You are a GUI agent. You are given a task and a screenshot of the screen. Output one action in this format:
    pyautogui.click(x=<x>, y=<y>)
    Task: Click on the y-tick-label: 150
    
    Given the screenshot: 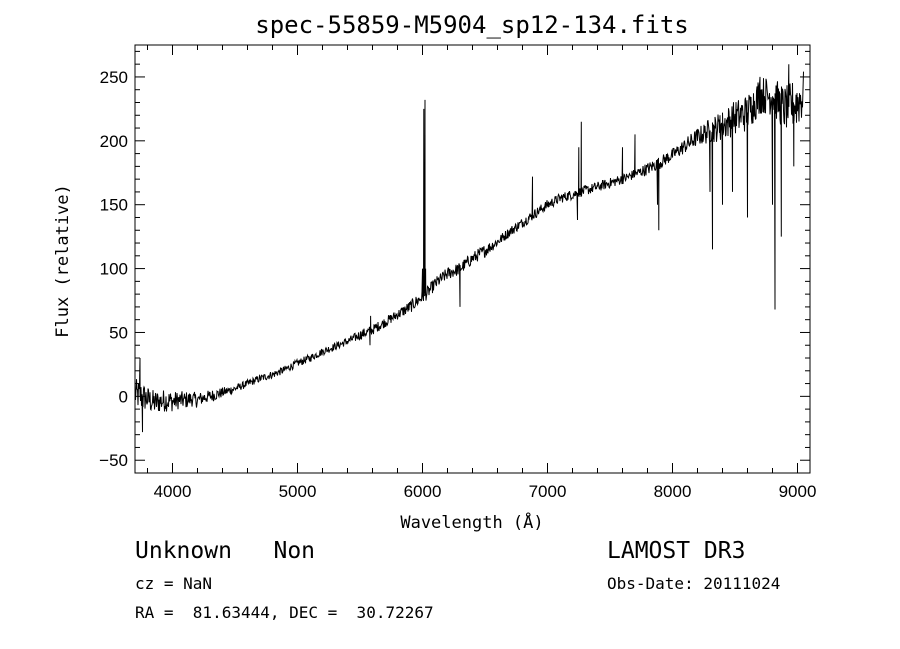 What is the action you would take?
    pyautogui.click(x=114, y=205)
    